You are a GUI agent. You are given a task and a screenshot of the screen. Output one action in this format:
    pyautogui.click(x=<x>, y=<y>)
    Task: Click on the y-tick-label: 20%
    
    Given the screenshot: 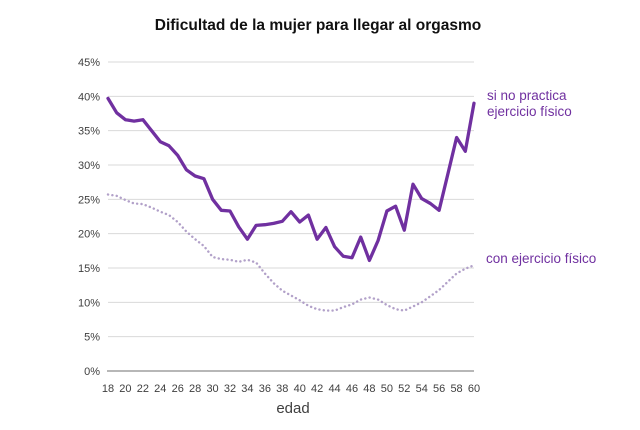 What is the action you would take?
    pyautogui.click(x=89, y=235)
    